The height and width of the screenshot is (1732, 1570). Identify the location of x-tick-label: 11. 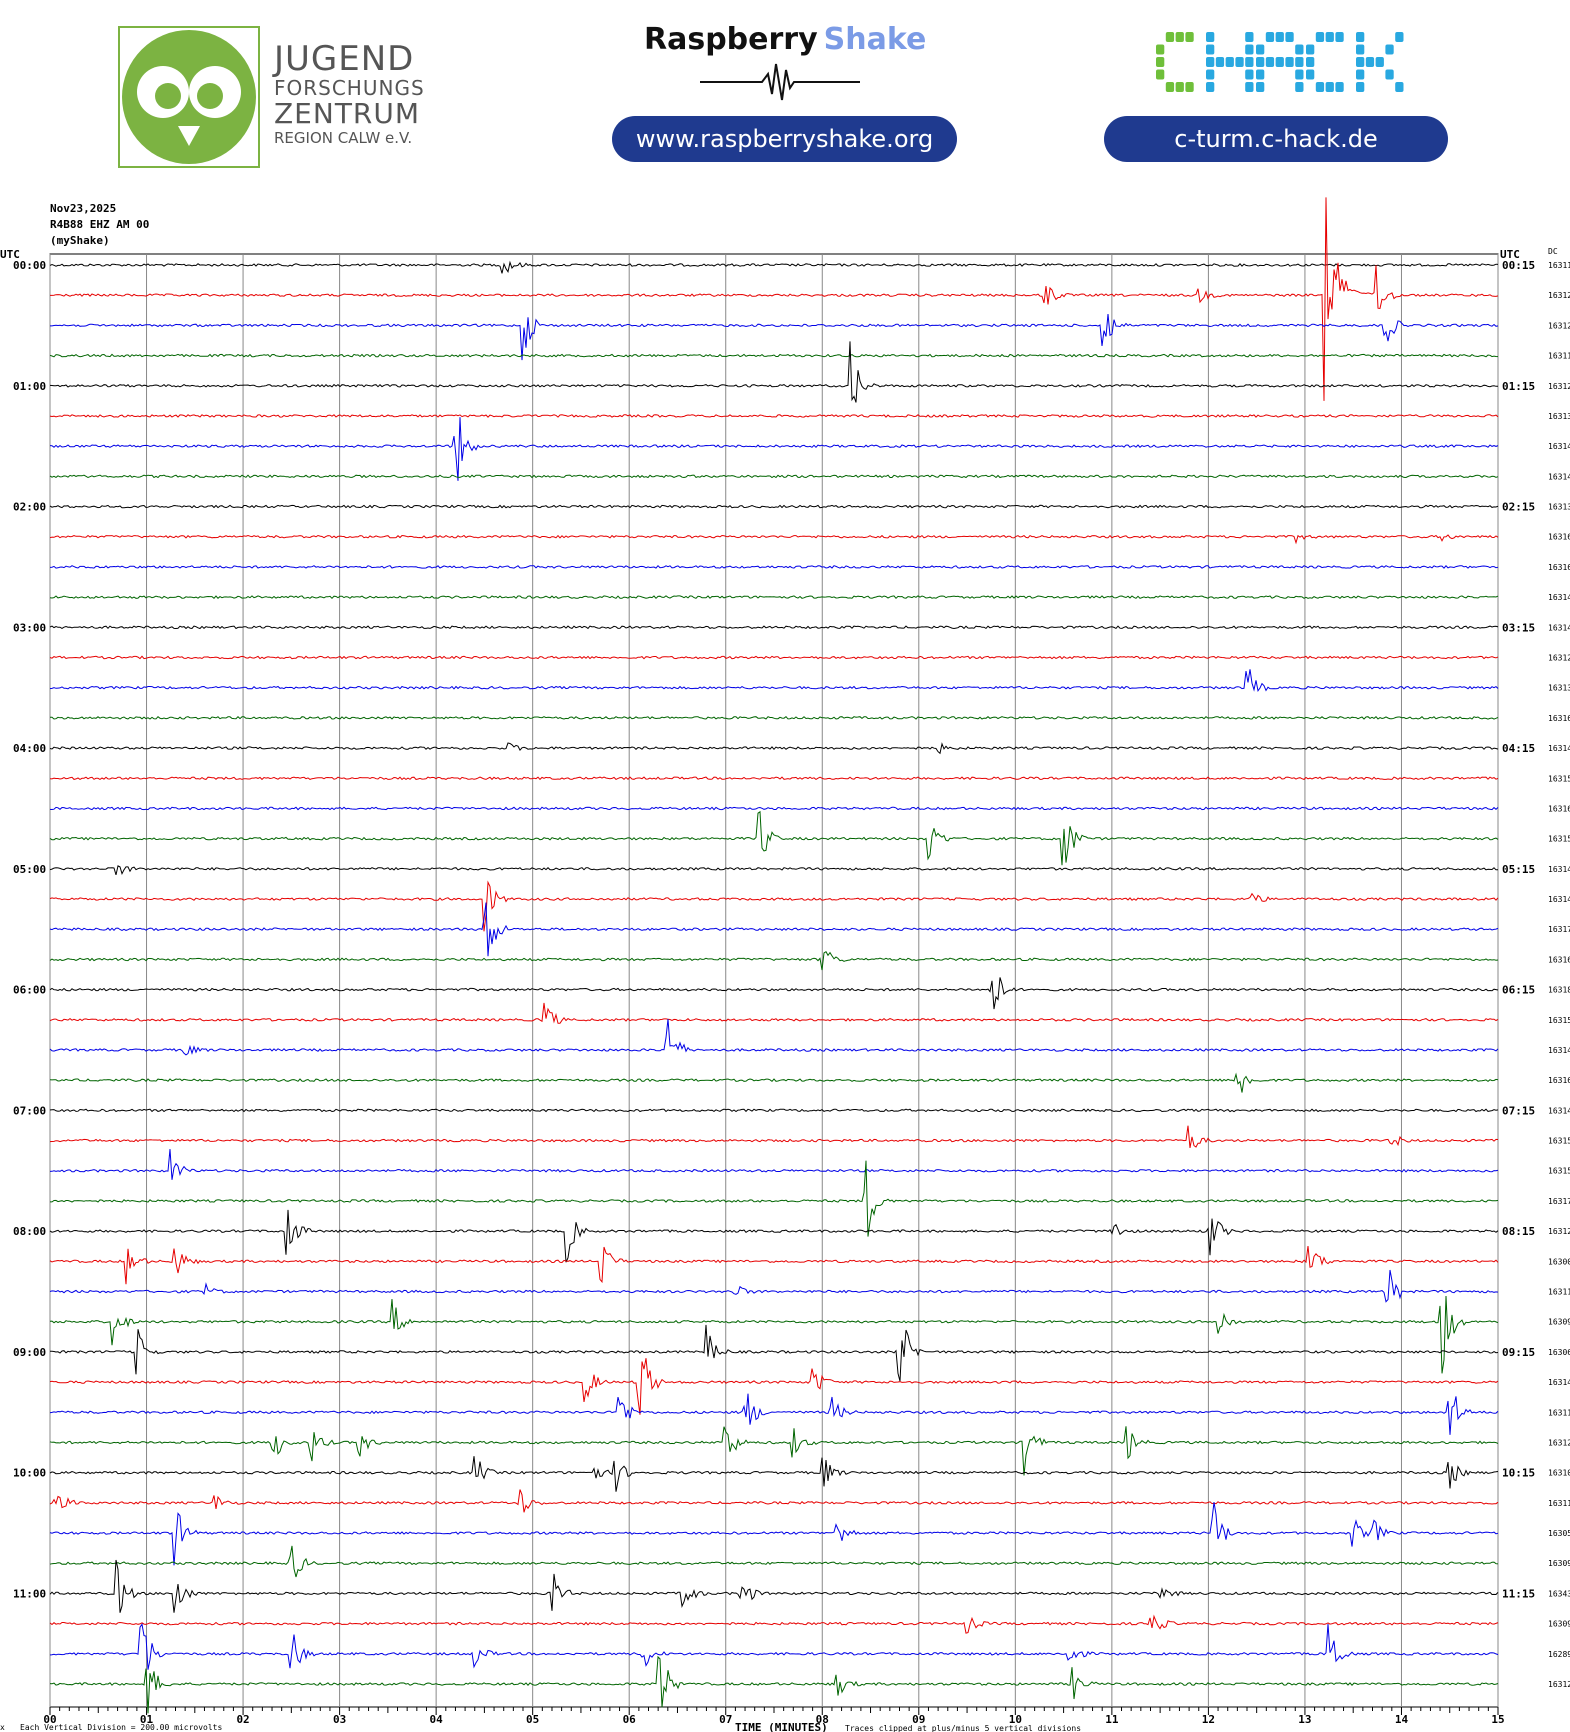
(1112, 1719).